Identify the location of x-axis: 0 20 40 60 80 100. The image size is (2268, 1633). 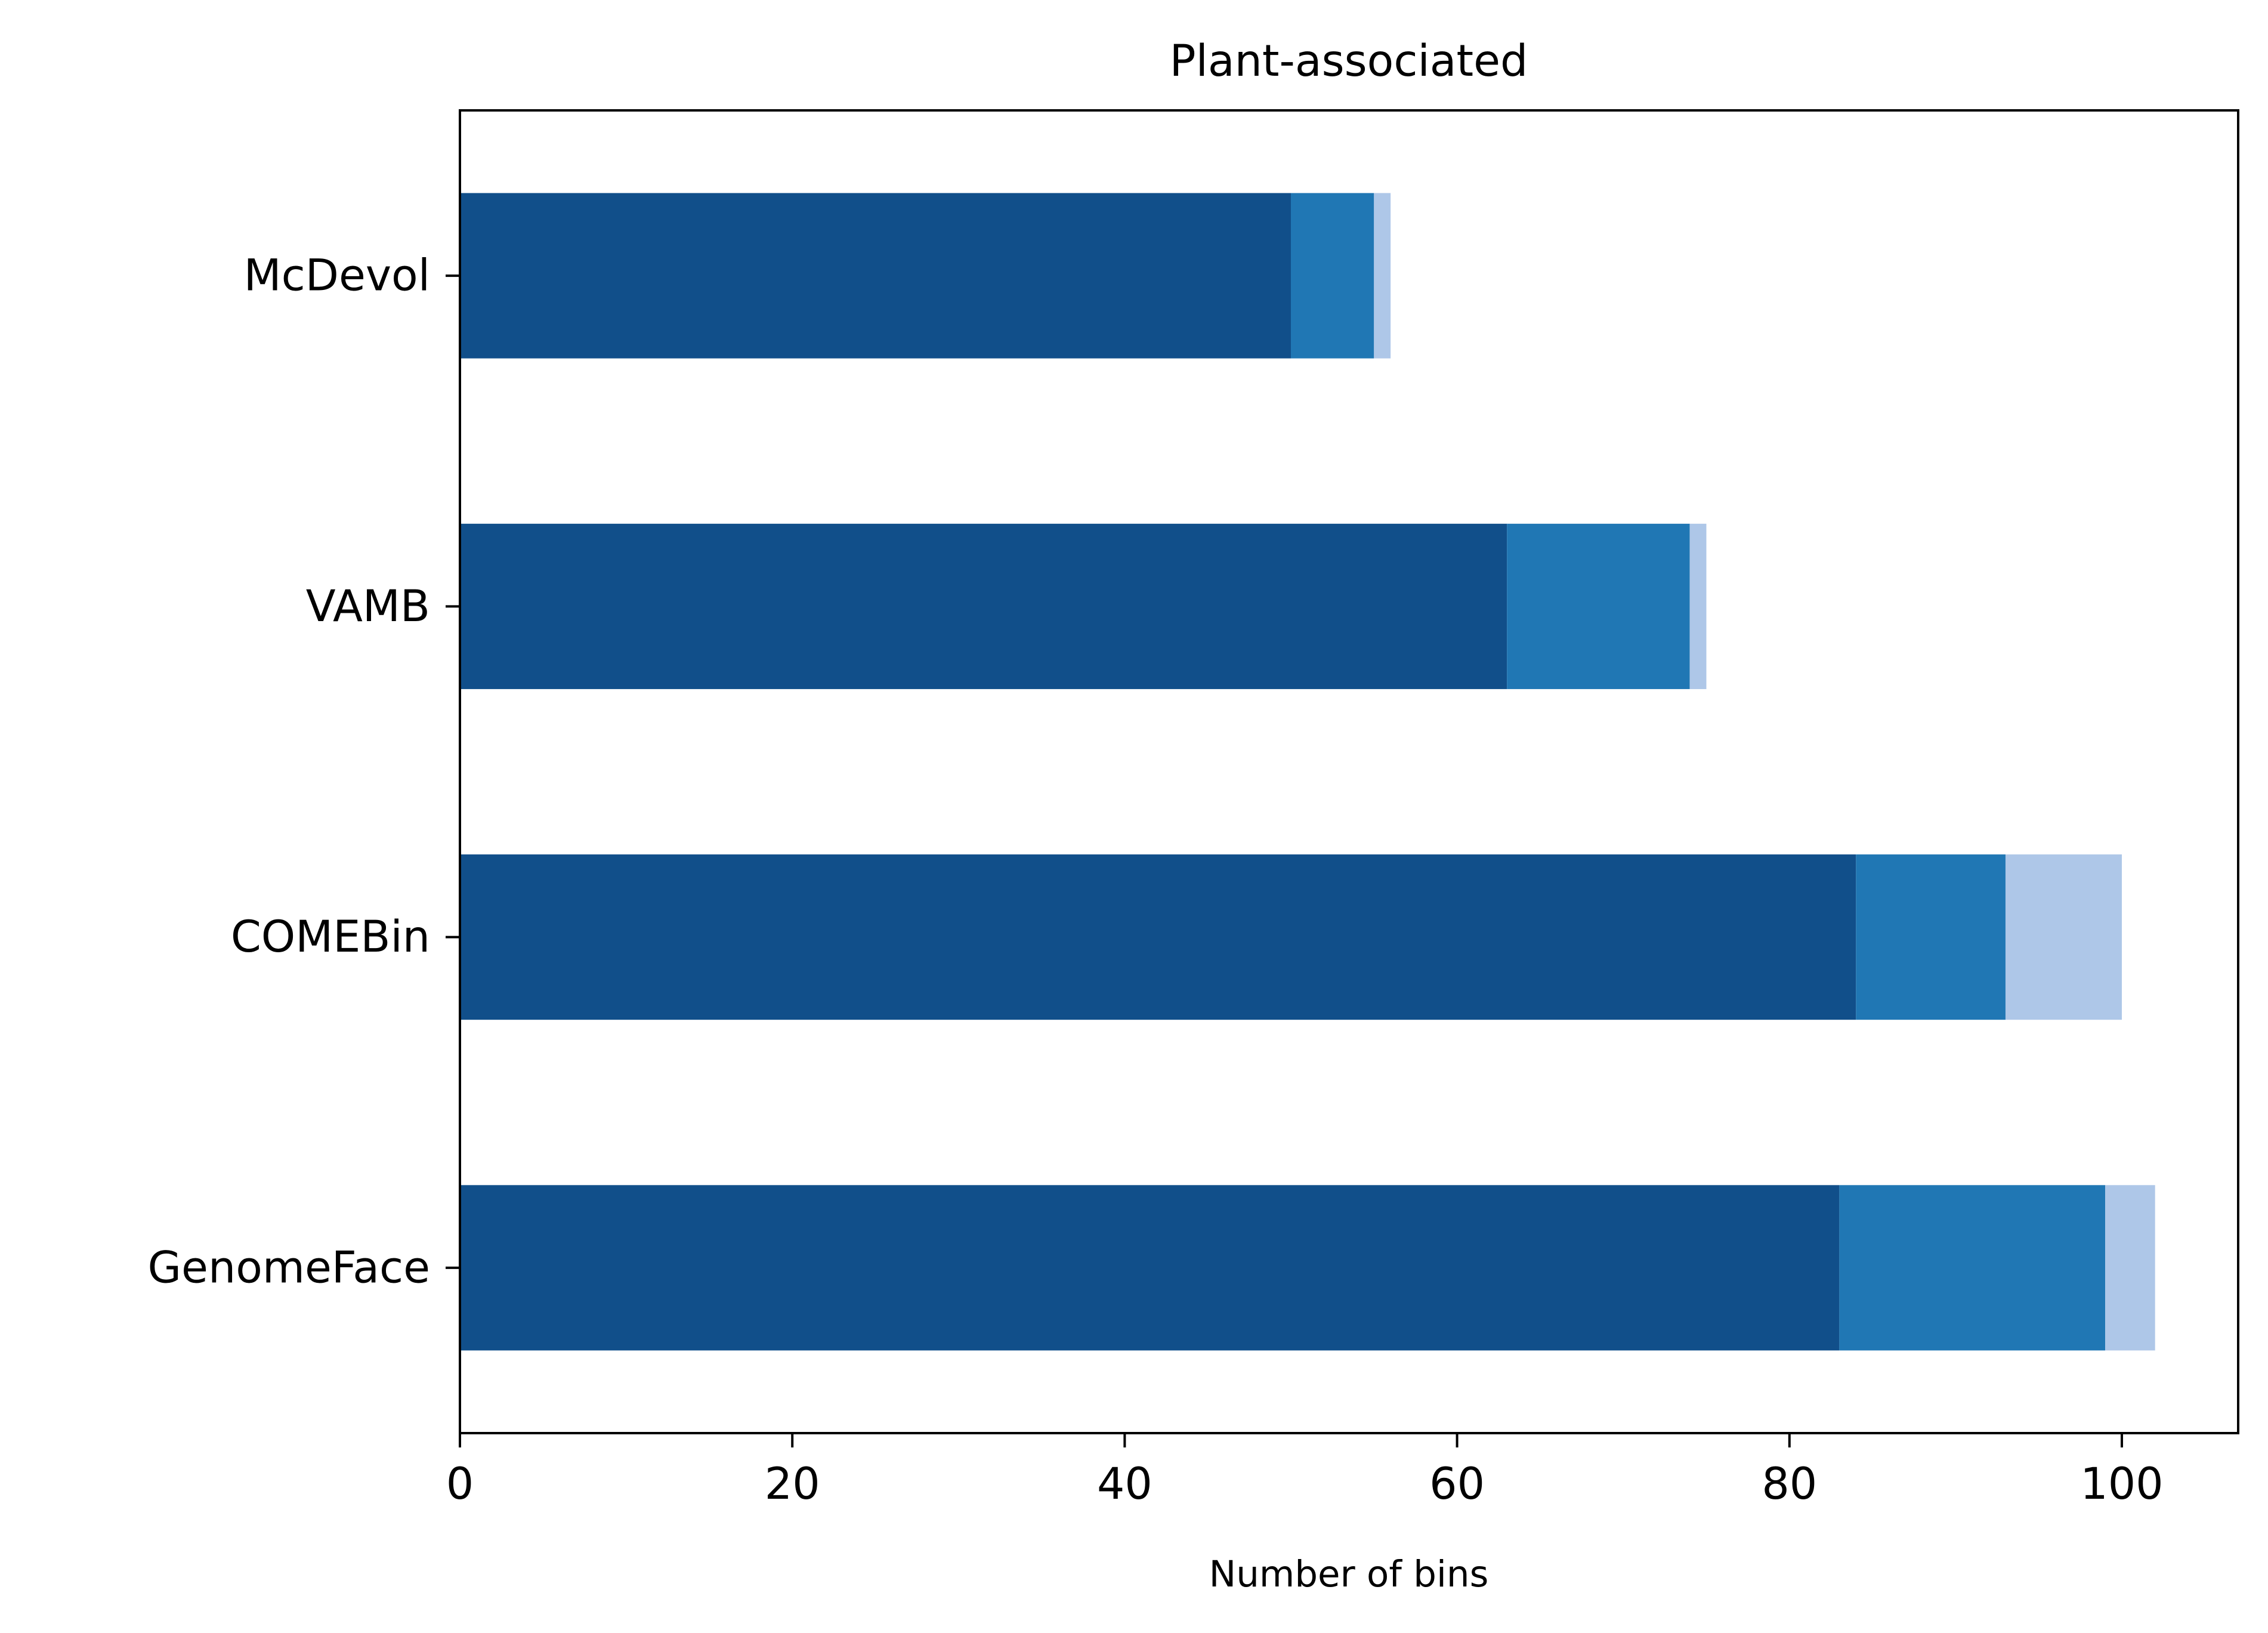
(1305, 1471).